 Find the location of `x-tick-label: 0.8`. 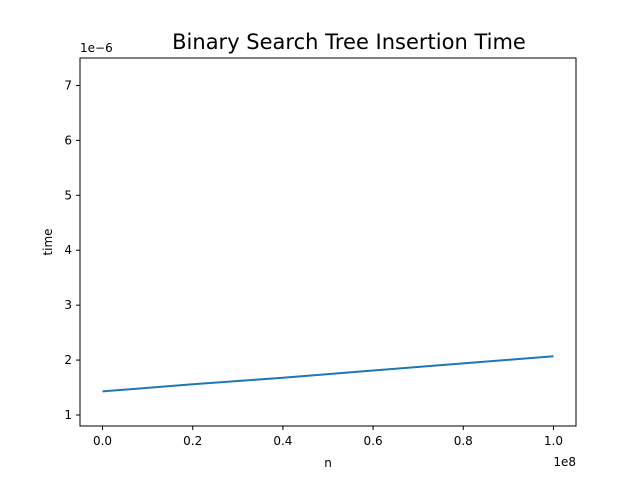

x-tick-label: 0.8 is located at coordinates (463, 441).